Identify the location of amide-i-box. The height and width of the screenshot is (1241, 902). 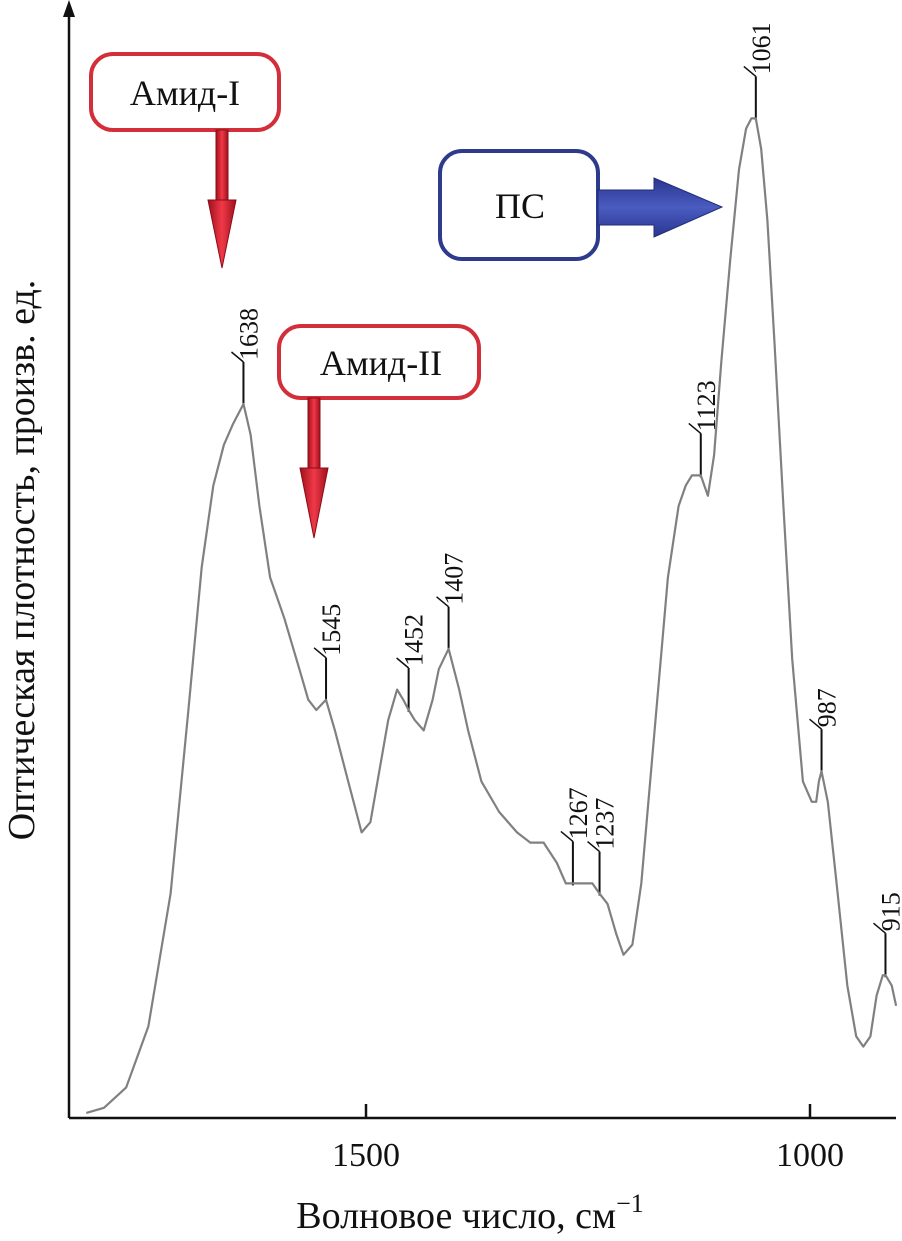
(185, 92).